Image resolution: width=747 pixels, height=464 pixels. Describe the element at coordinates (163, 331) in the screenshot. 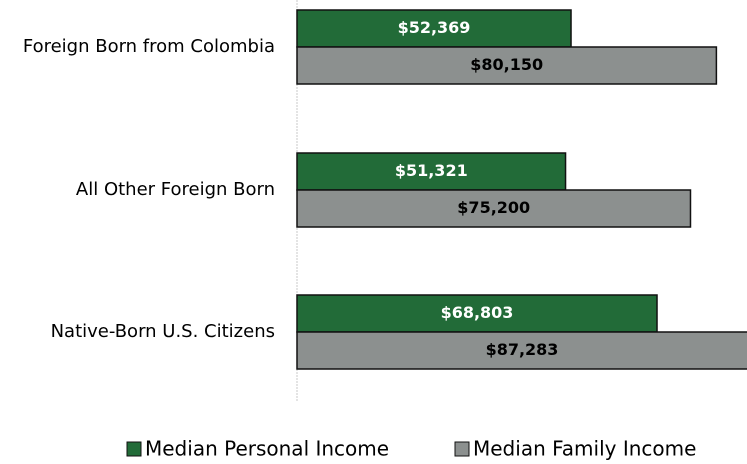

I see `category-label: Native-Born U.S. Citizens` at that location.